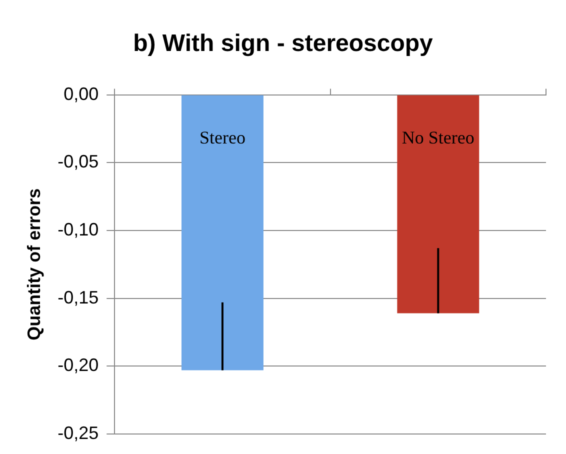 This screenshot has height=454, width=566. What do you see at coordinates (78, 365) in the screenshot?
I see `y-tick-label: -0,20` at bounding box center [78, 365].